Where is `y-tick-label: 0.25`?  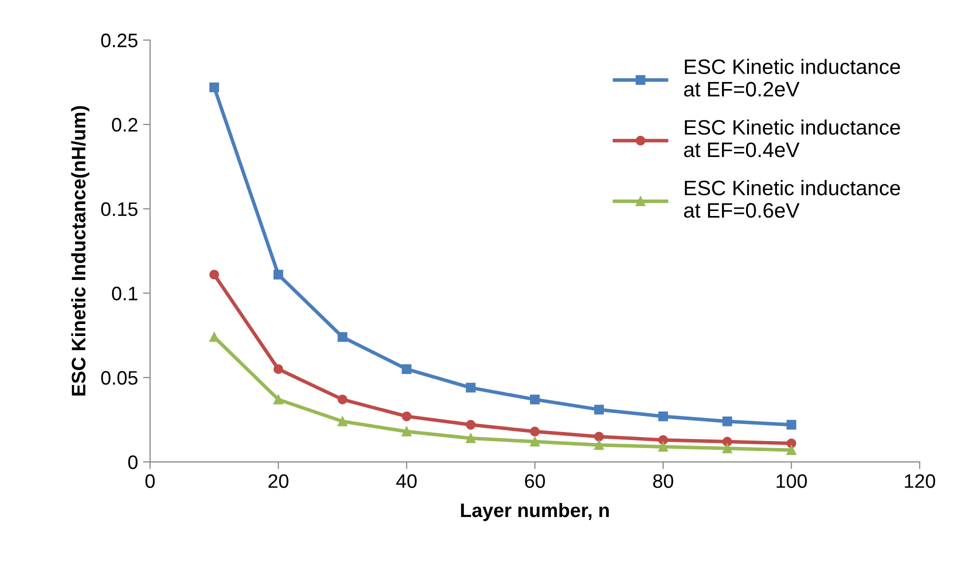
y-tick-label: 0.25 is located at coordinates (119, 41).